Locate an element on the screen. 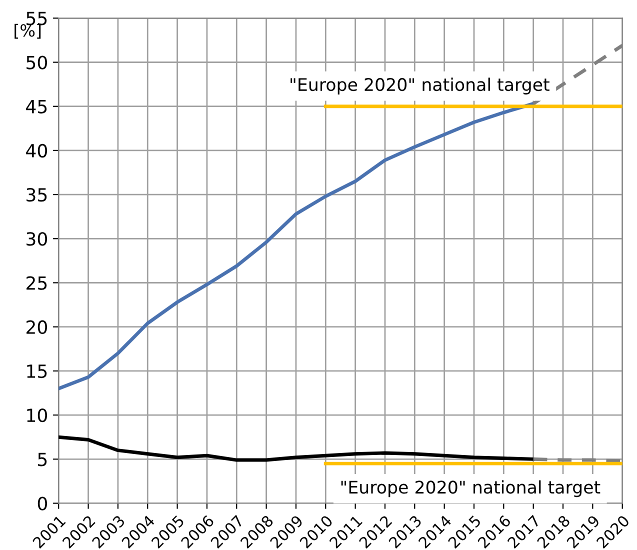 The height and width of the screenshot is (550, 637). y-tick-label: 40 is located at coordinates (36, 151).